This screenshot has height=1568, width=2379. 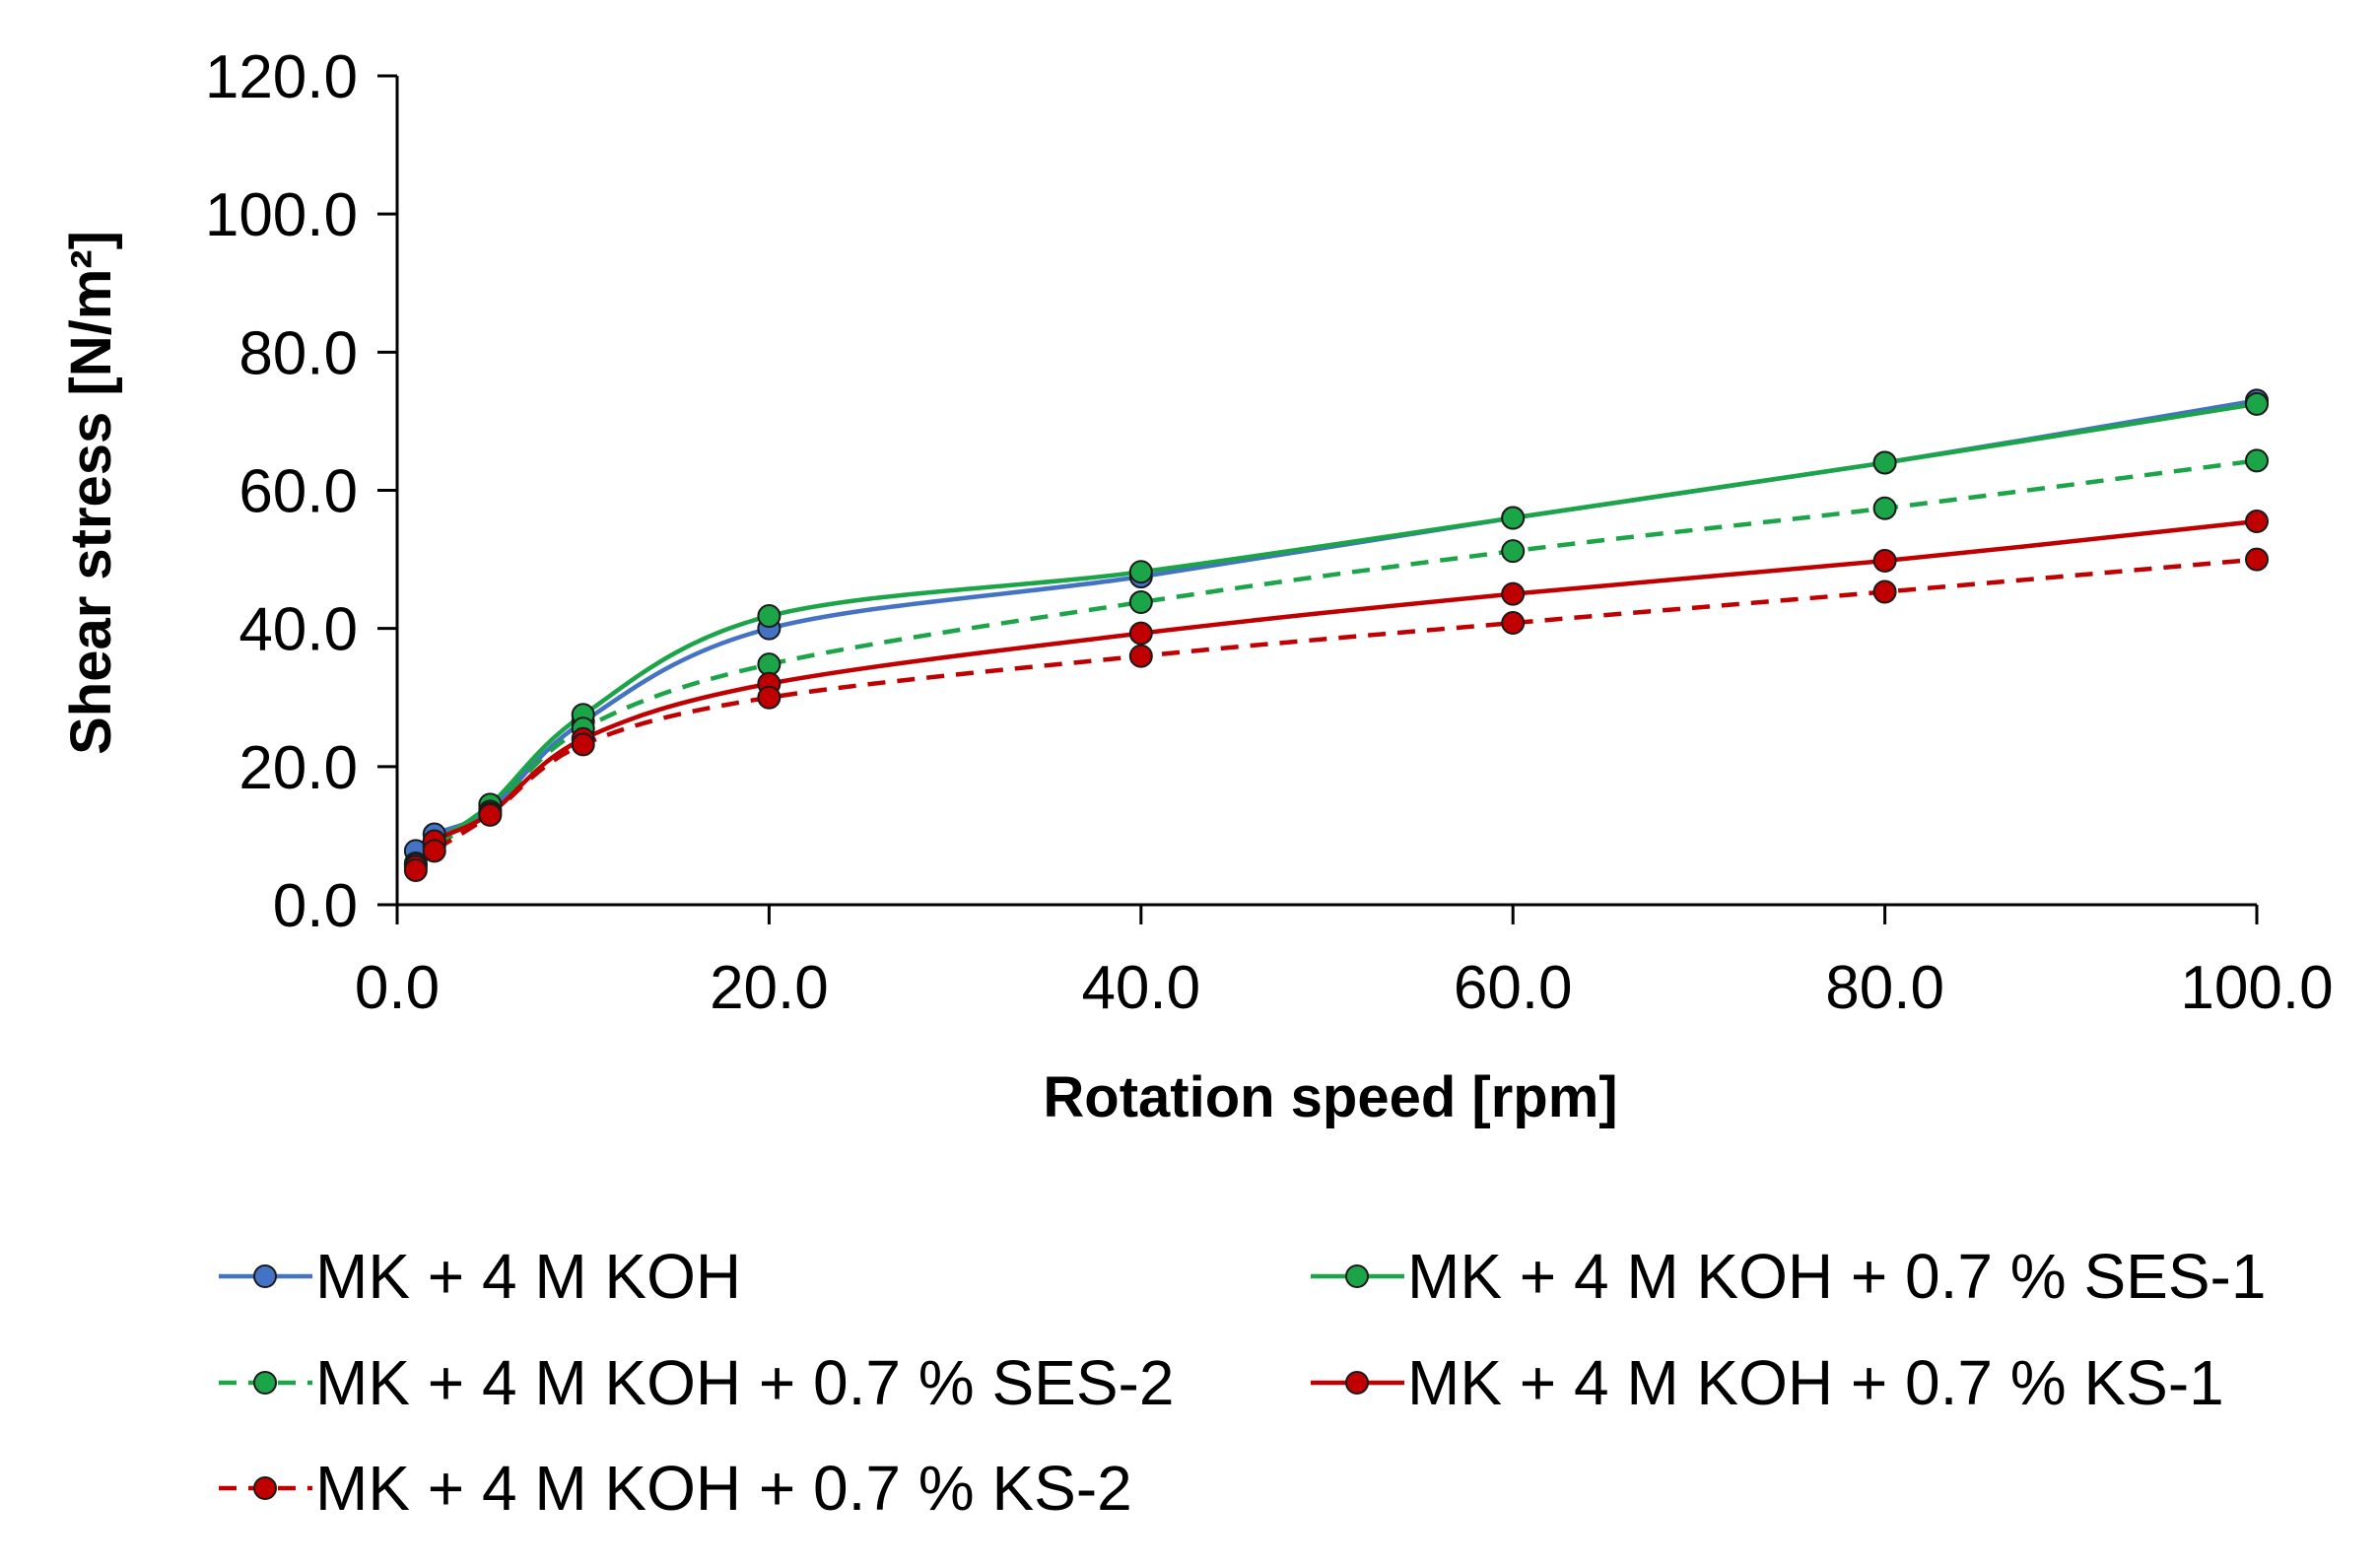 I want to click on y-tick-label: 120.0, so click(x=281, y=77).